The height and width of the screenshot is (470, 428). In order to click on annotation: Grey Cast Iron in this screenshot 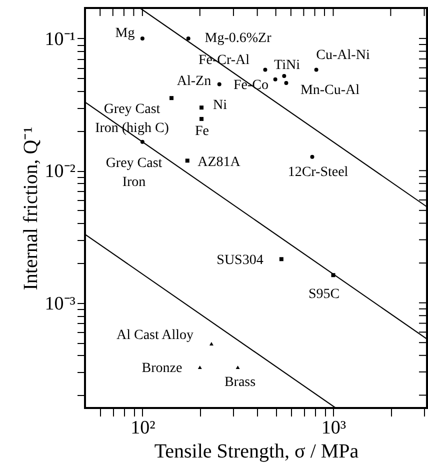, I will do `click(134, 173)`.